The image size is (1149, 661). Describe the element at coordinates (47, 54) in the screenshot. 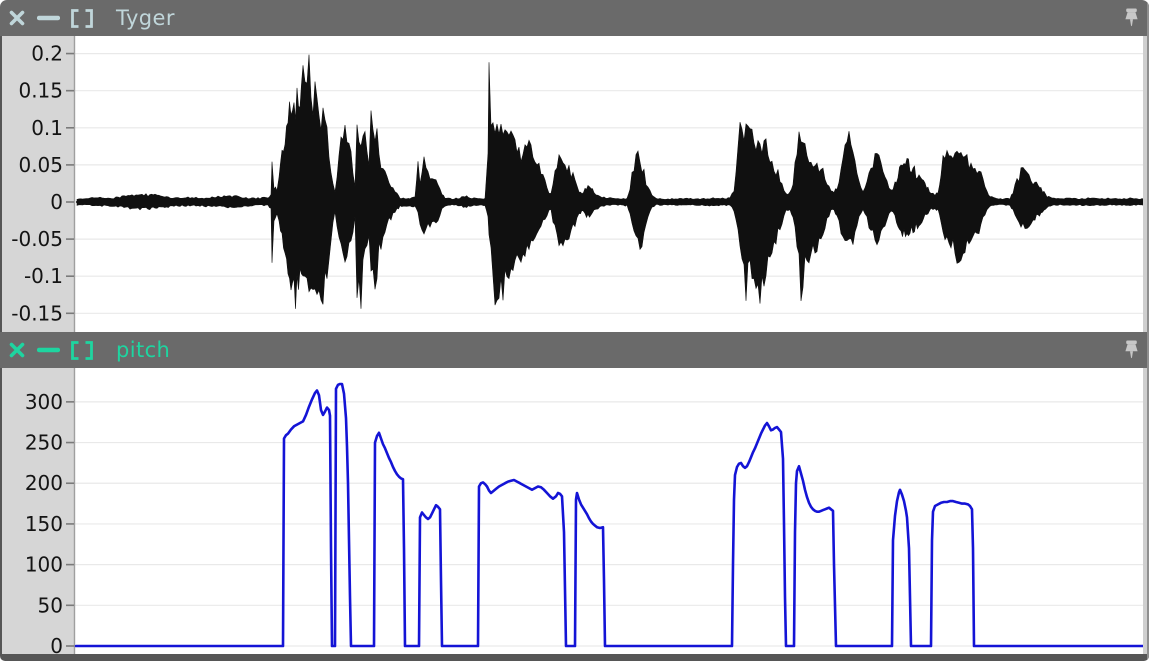

I see `y-tick-label: 0.2` at that location.